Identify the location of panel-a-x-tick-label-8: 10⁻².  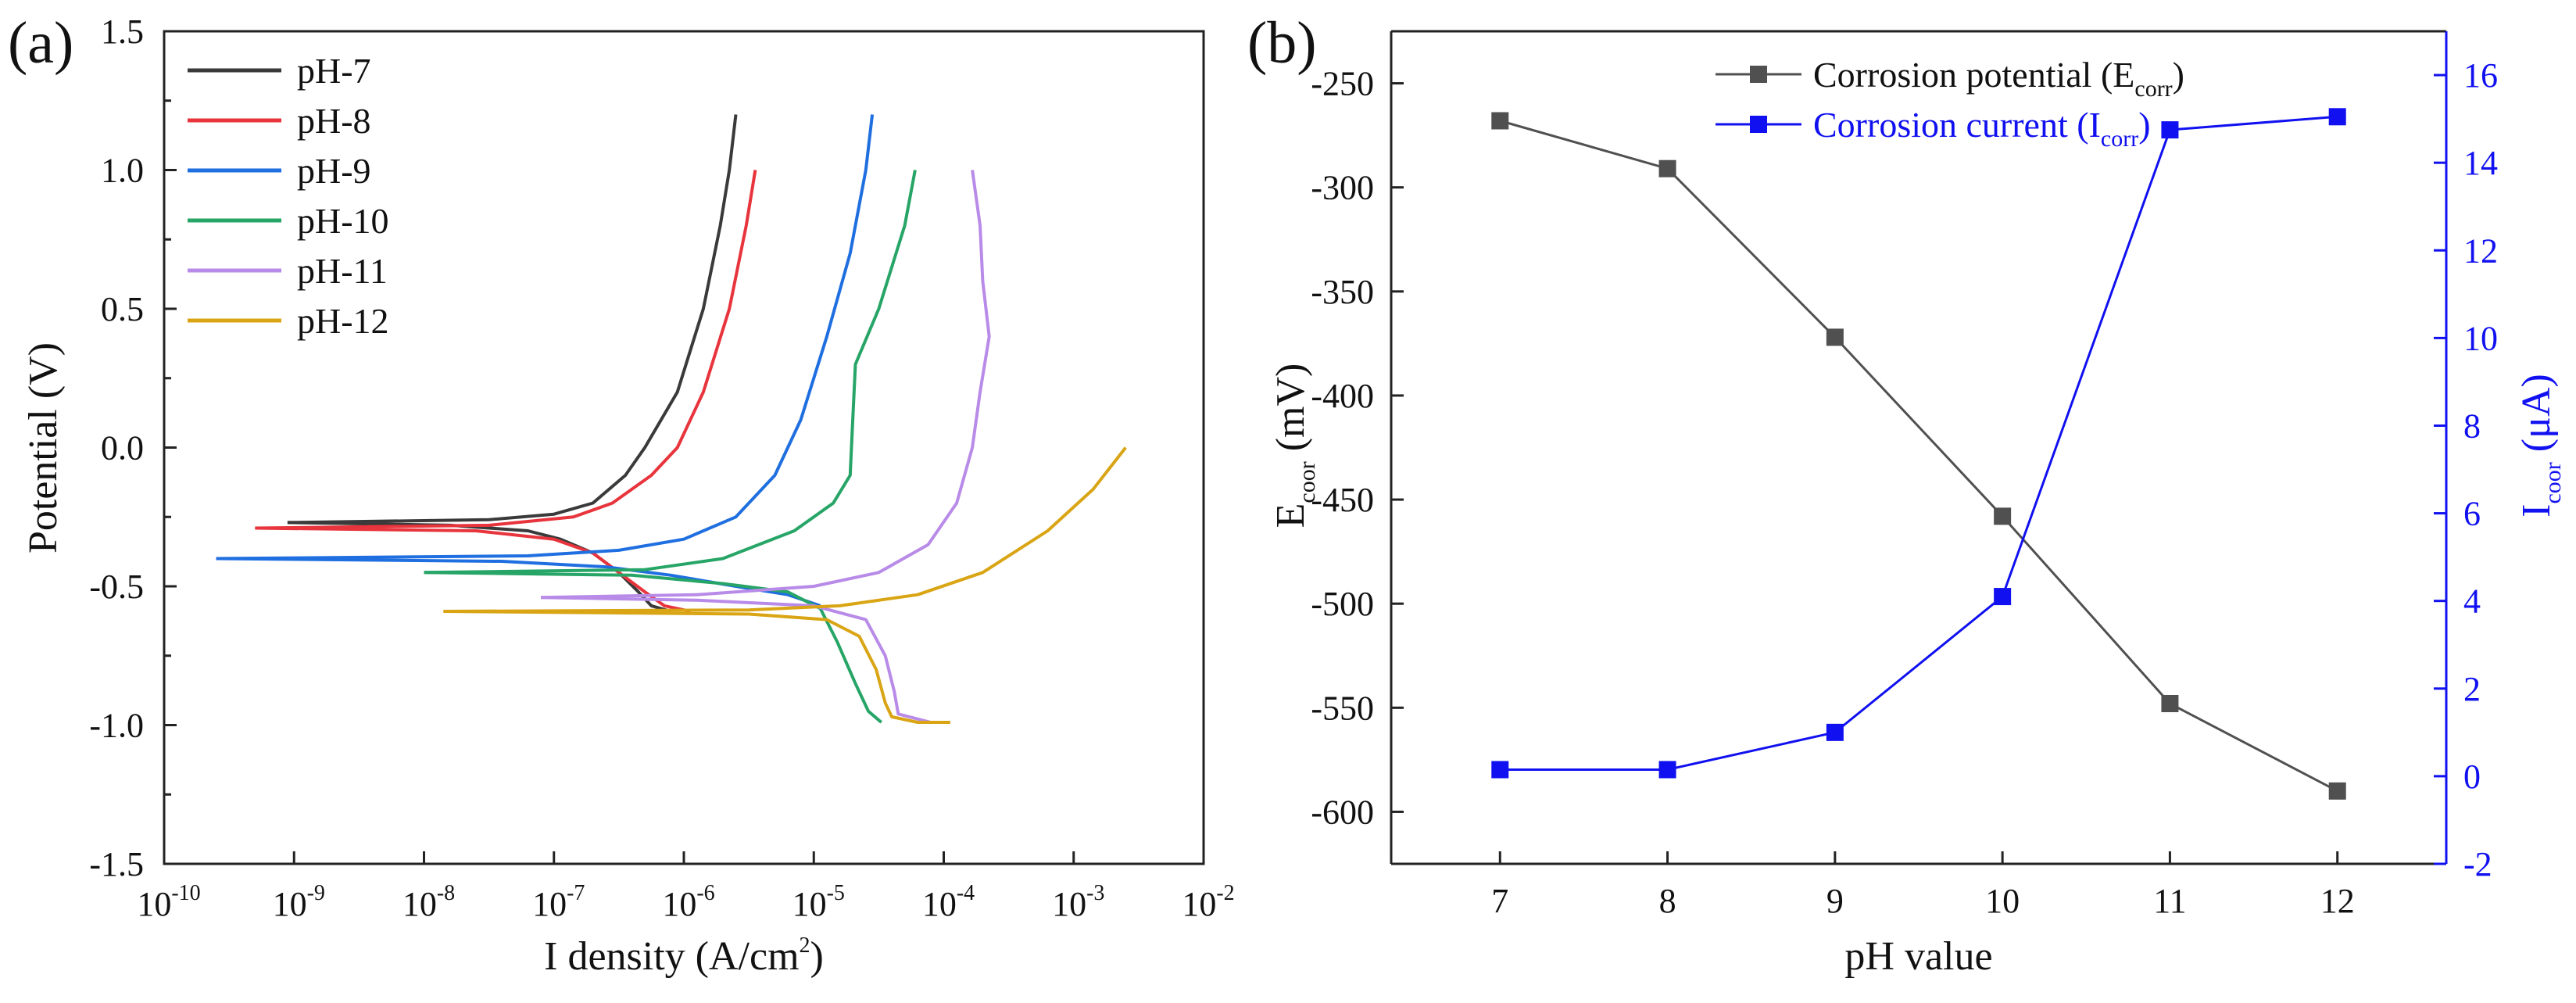
(1208, 902).